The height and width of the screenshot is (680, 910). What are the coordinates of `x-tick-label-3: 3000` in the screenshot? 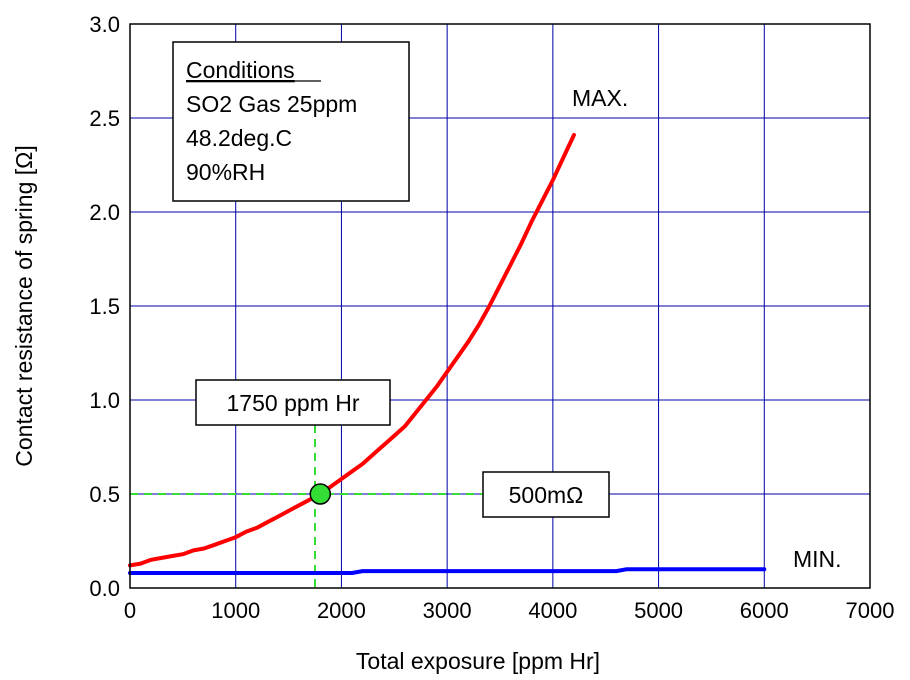 It's located at (447, 610).